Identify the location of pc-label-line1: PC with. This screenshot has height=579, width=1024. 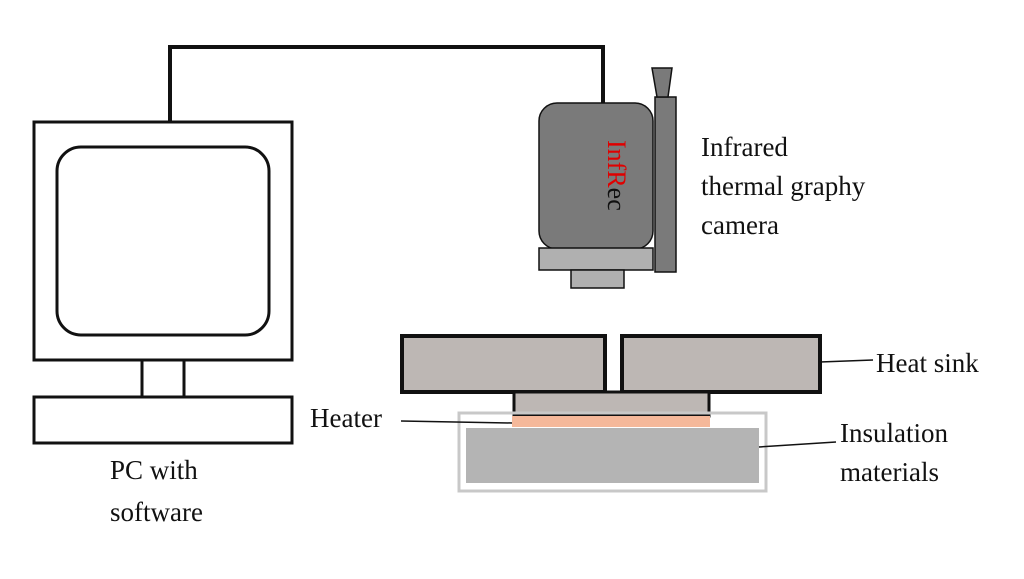
(154, 470).